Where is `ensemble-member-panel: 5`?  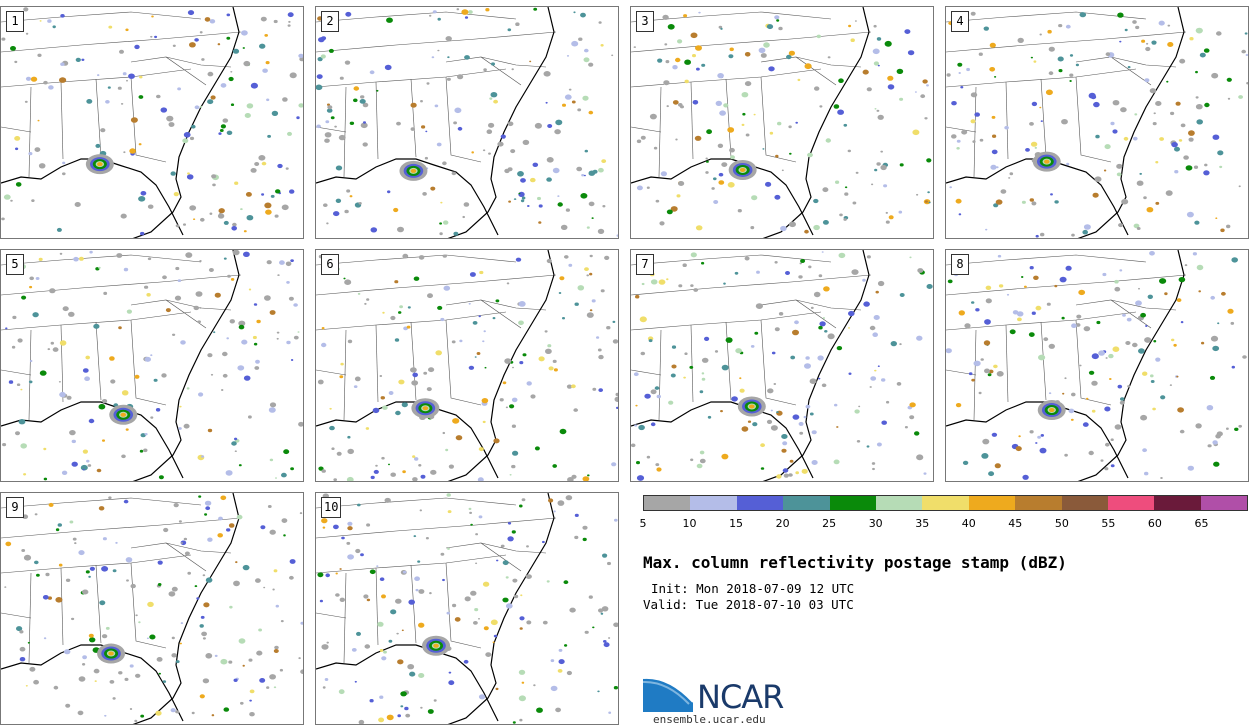
ensemble-member-panel: 5 is located at coordinates (152, 365).